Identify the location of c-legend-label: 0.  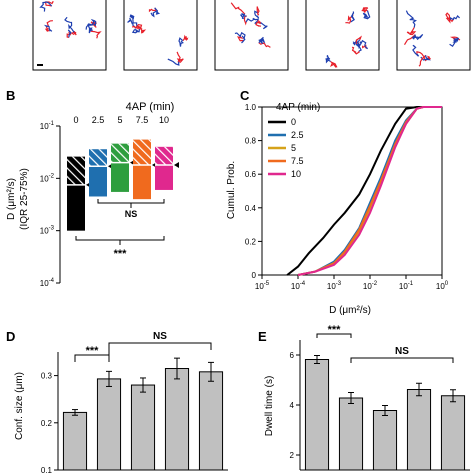
(293, 122).